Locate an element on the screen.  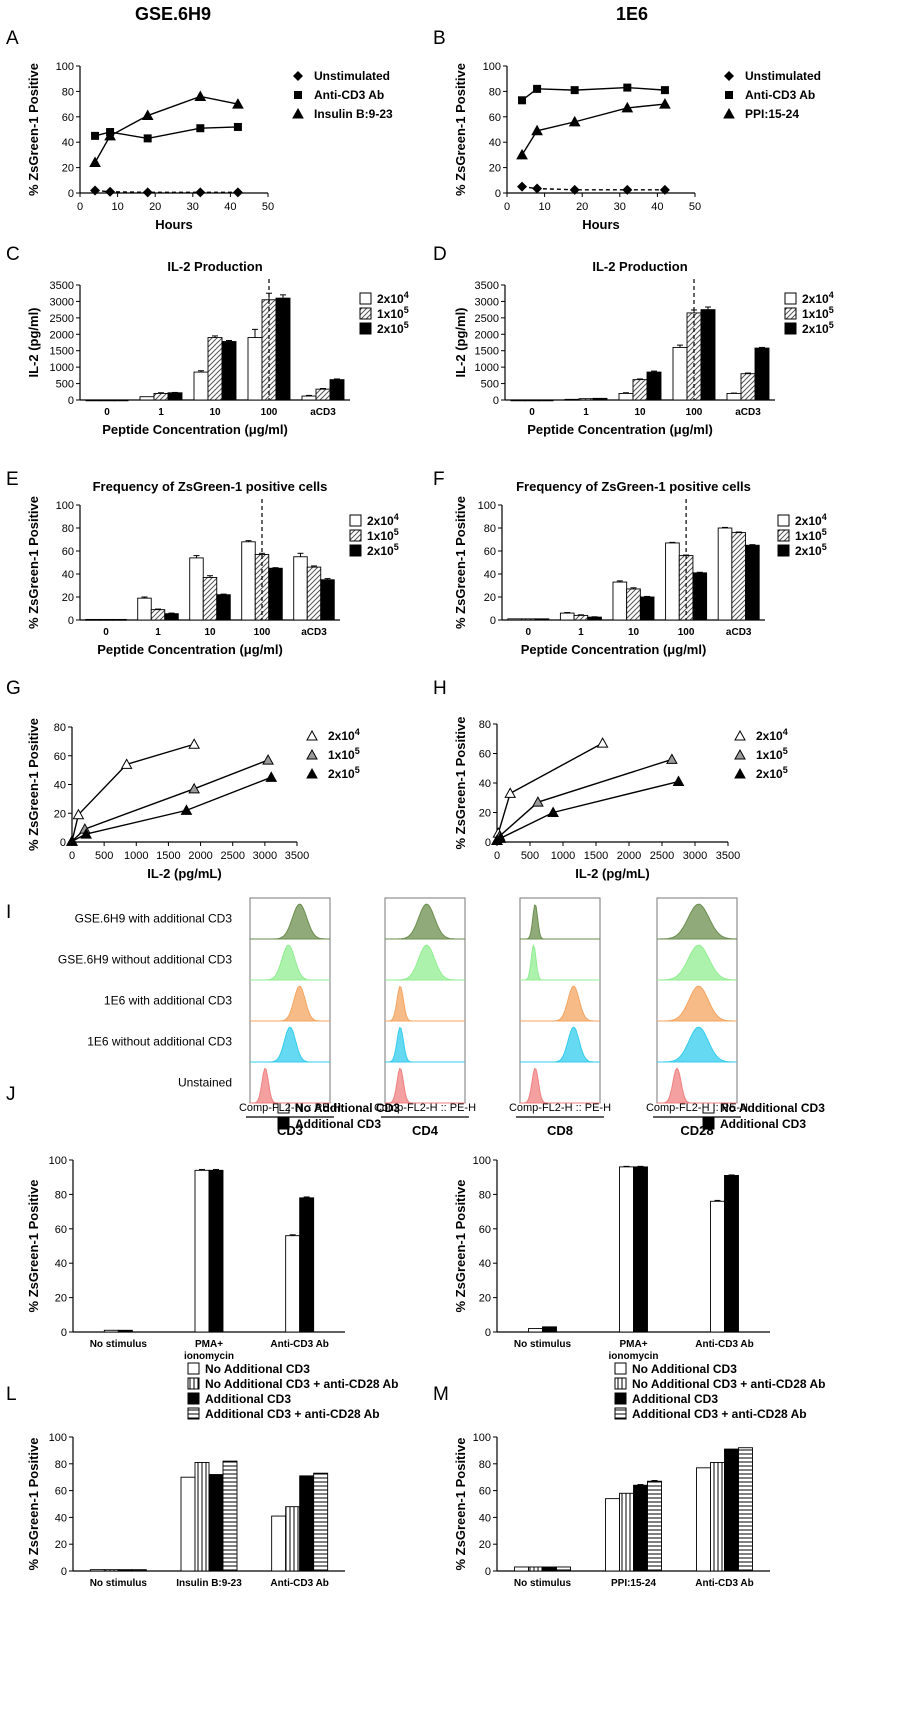
left-column-header: GSE.6H9 is located at coordinates (173, 14).